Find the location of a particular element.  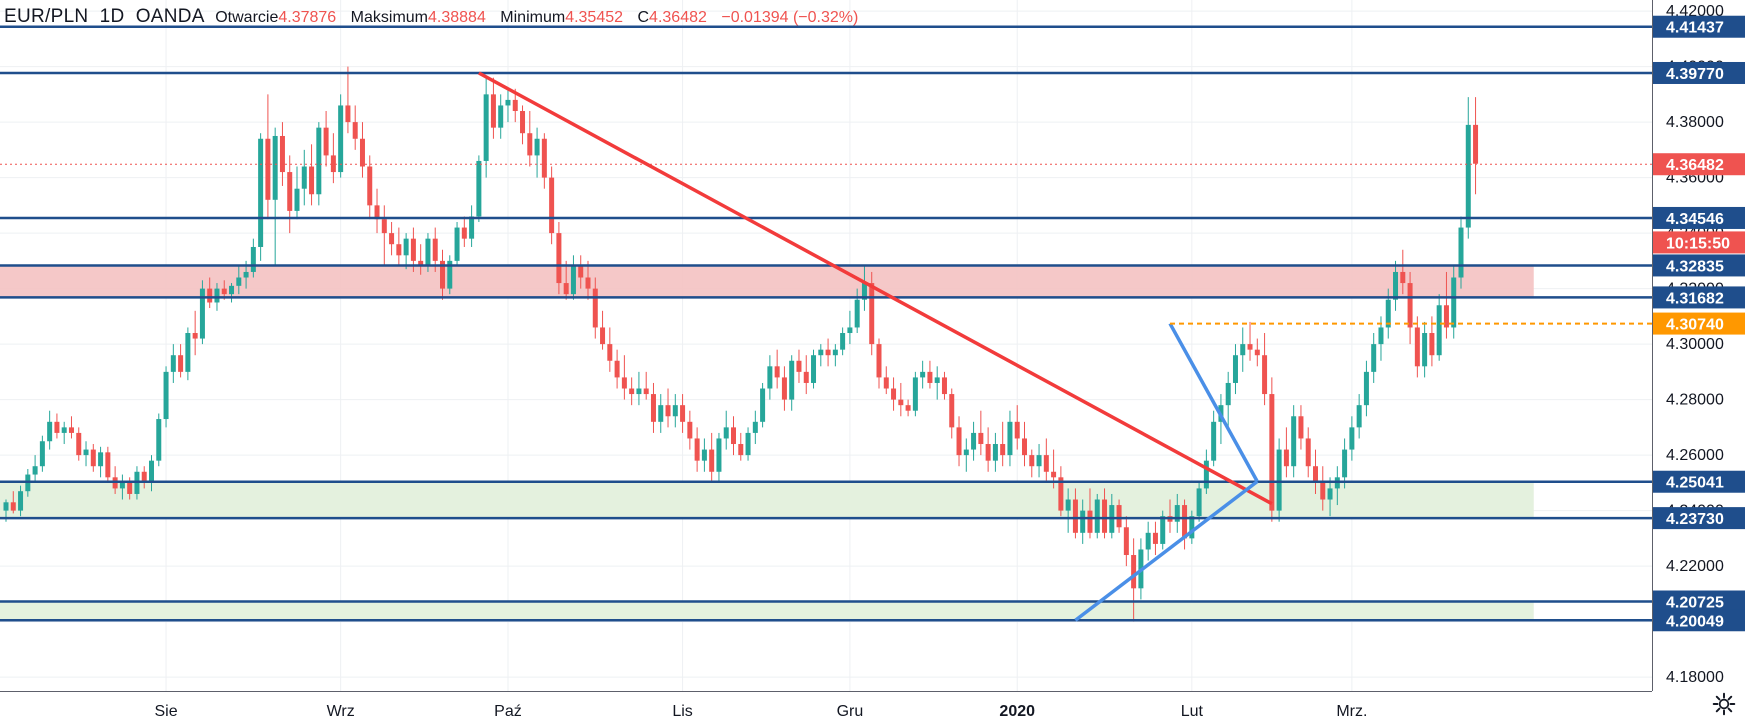

breakout-price-tag: 4.30740 is located at coordinates (1695, 325).